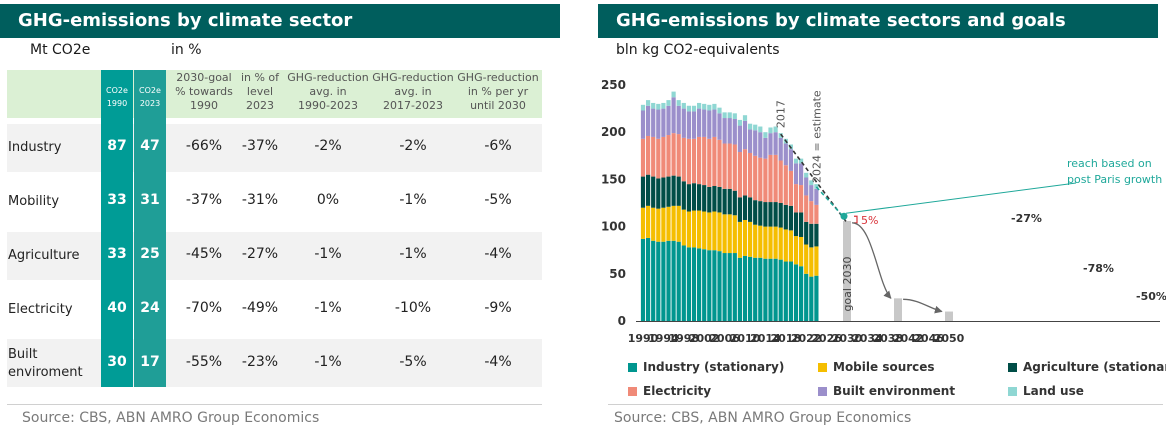 The height and width of the screenshot is (435, 1166). I want to click on header-line: in % of, so click(260, 77).